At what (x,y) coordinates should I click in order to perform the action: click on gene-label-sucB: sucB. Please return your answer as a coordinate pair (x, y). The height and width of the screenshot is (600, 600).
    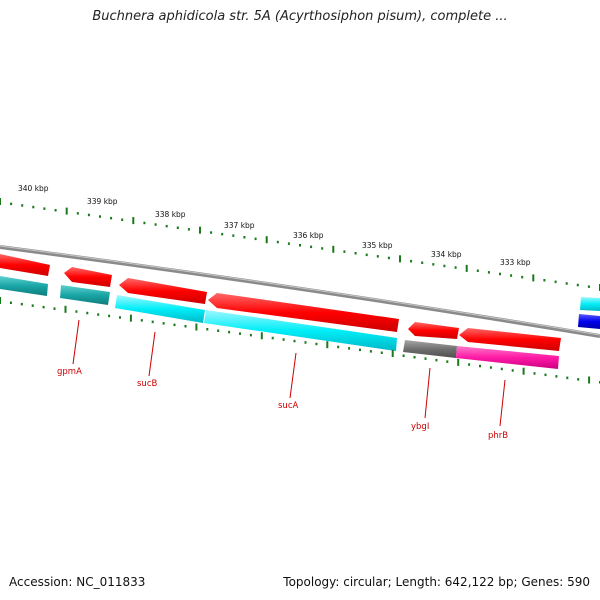
    Looking at the image, I should click on (147, 384).